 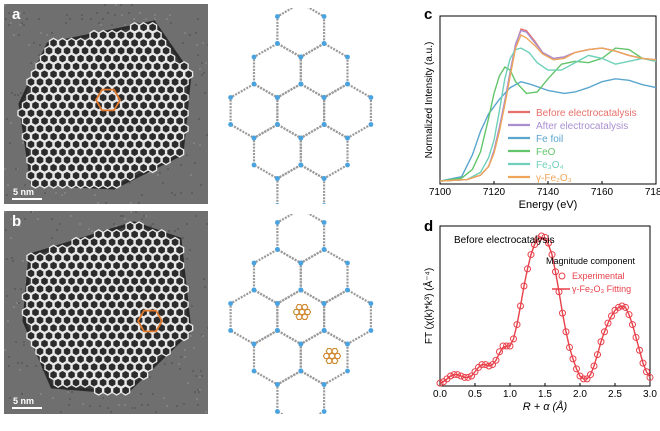 I want to click on y-axis-title: FT (χ(k)*k³) (Å⁻⁴), so click(x=428, y=306).